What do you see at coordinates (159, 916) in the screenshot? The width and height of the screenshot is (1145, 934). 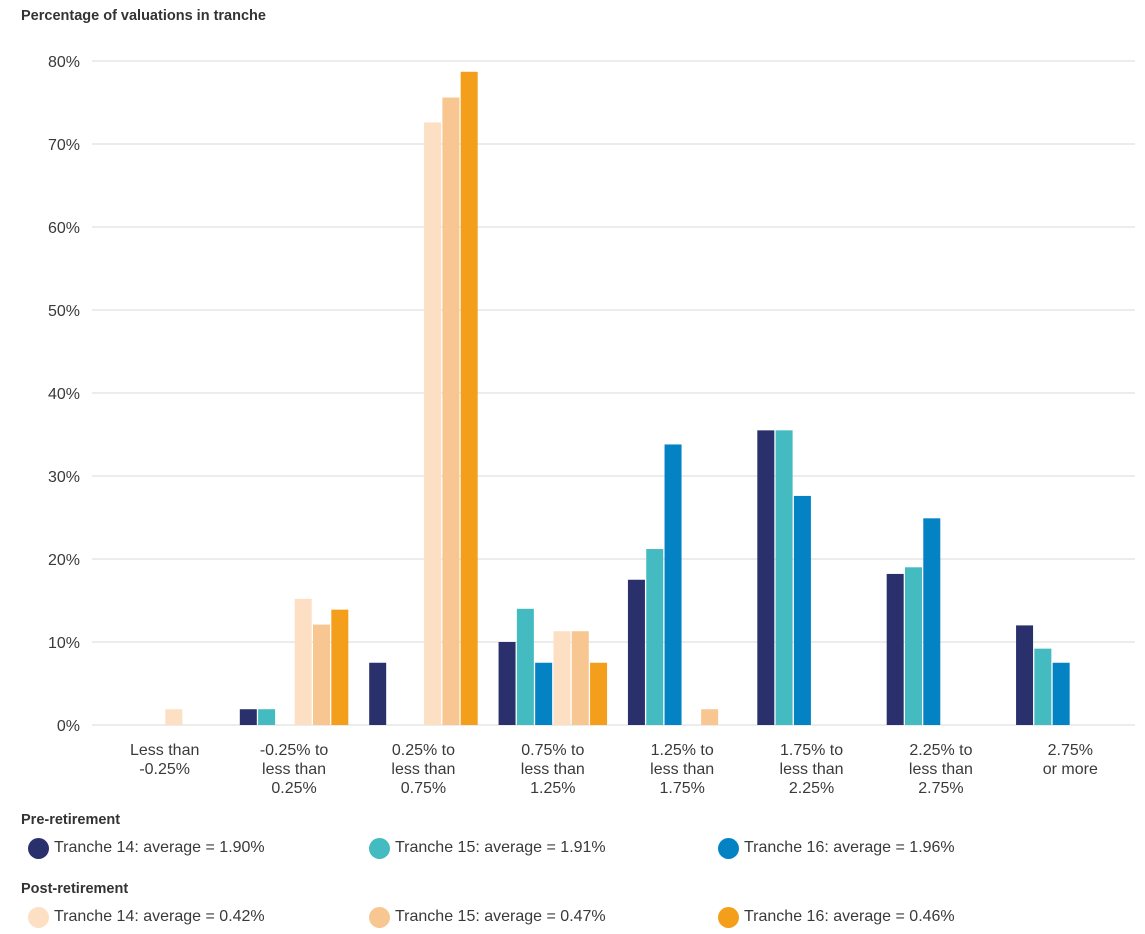 I see `legend-label: Tranche 14: average = 0.42%` at bounding box center [159, 916].